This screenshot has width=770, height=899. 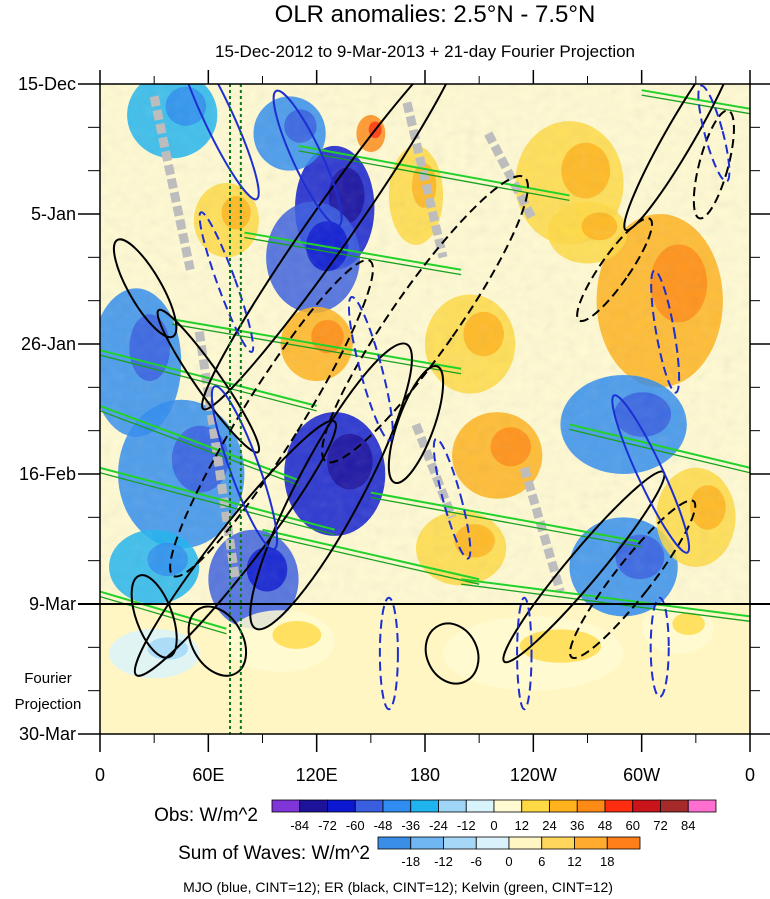 I want to click on y-tick-label: 5-Jan, so click(x=53, y=214).